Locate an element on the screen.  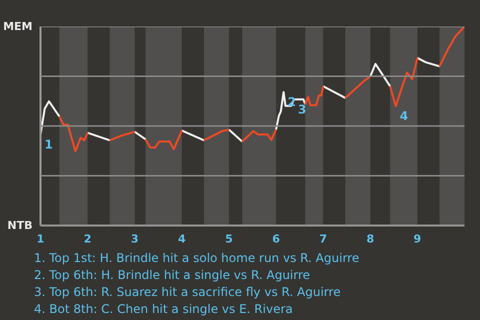
x-tick-label: 8 is located at coordinates (370, 239).